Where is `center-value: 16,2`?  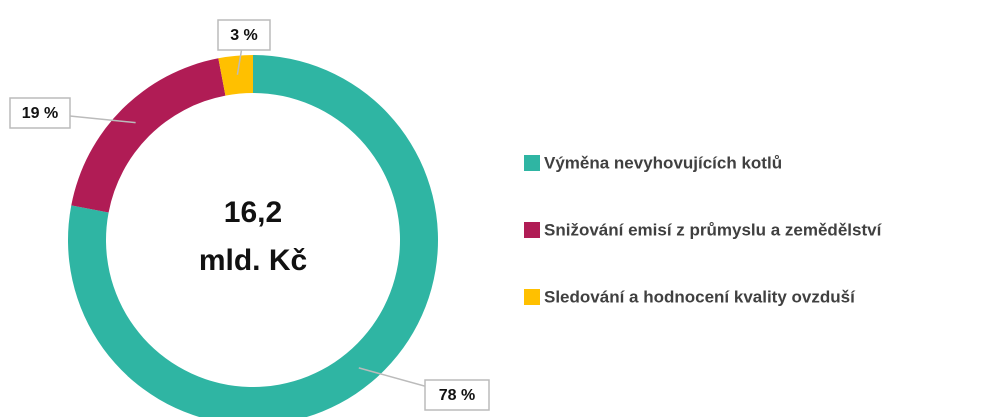 center-value: 16,2 is located at coordinates (253, 212).